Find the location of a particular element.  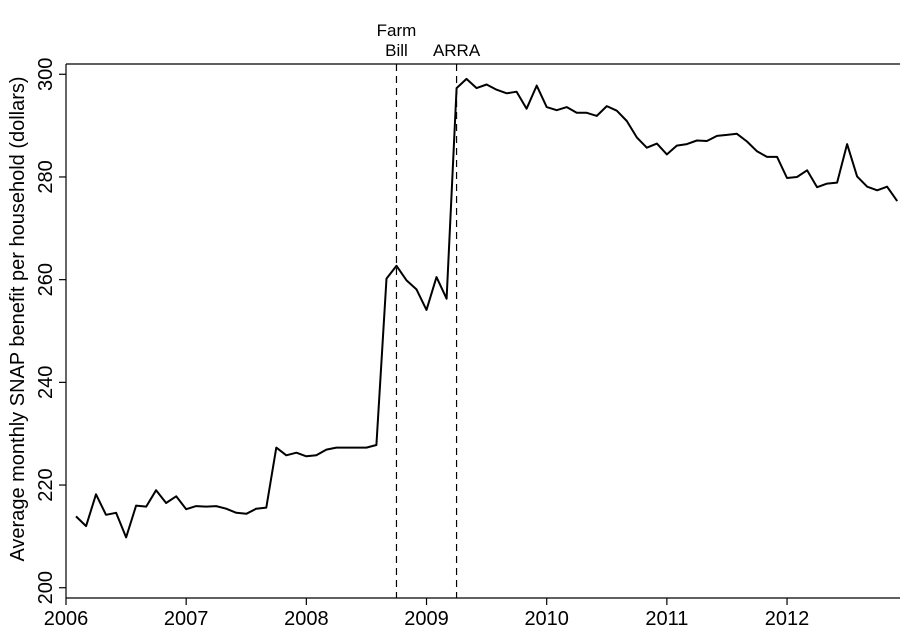

annotation-label: ARRA is located at coordinates (457, 50).